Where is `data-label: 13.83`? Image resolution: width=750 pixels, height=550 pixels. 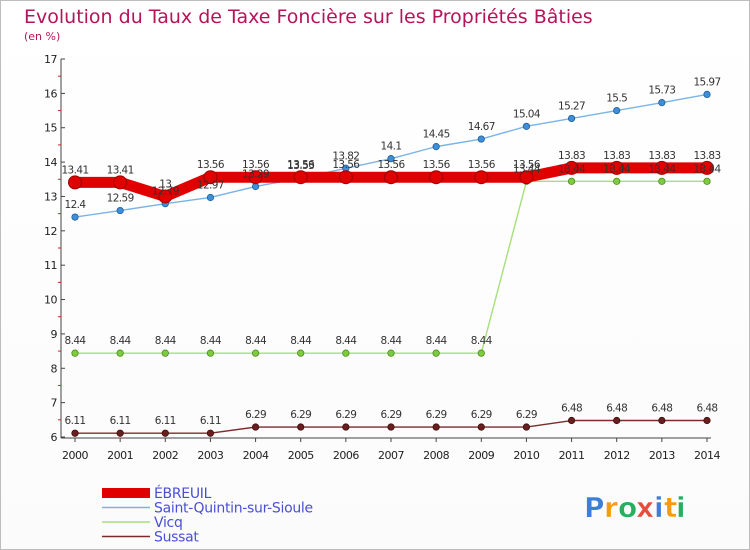
data-label: 13.83 is located at coordinates (661, 156).